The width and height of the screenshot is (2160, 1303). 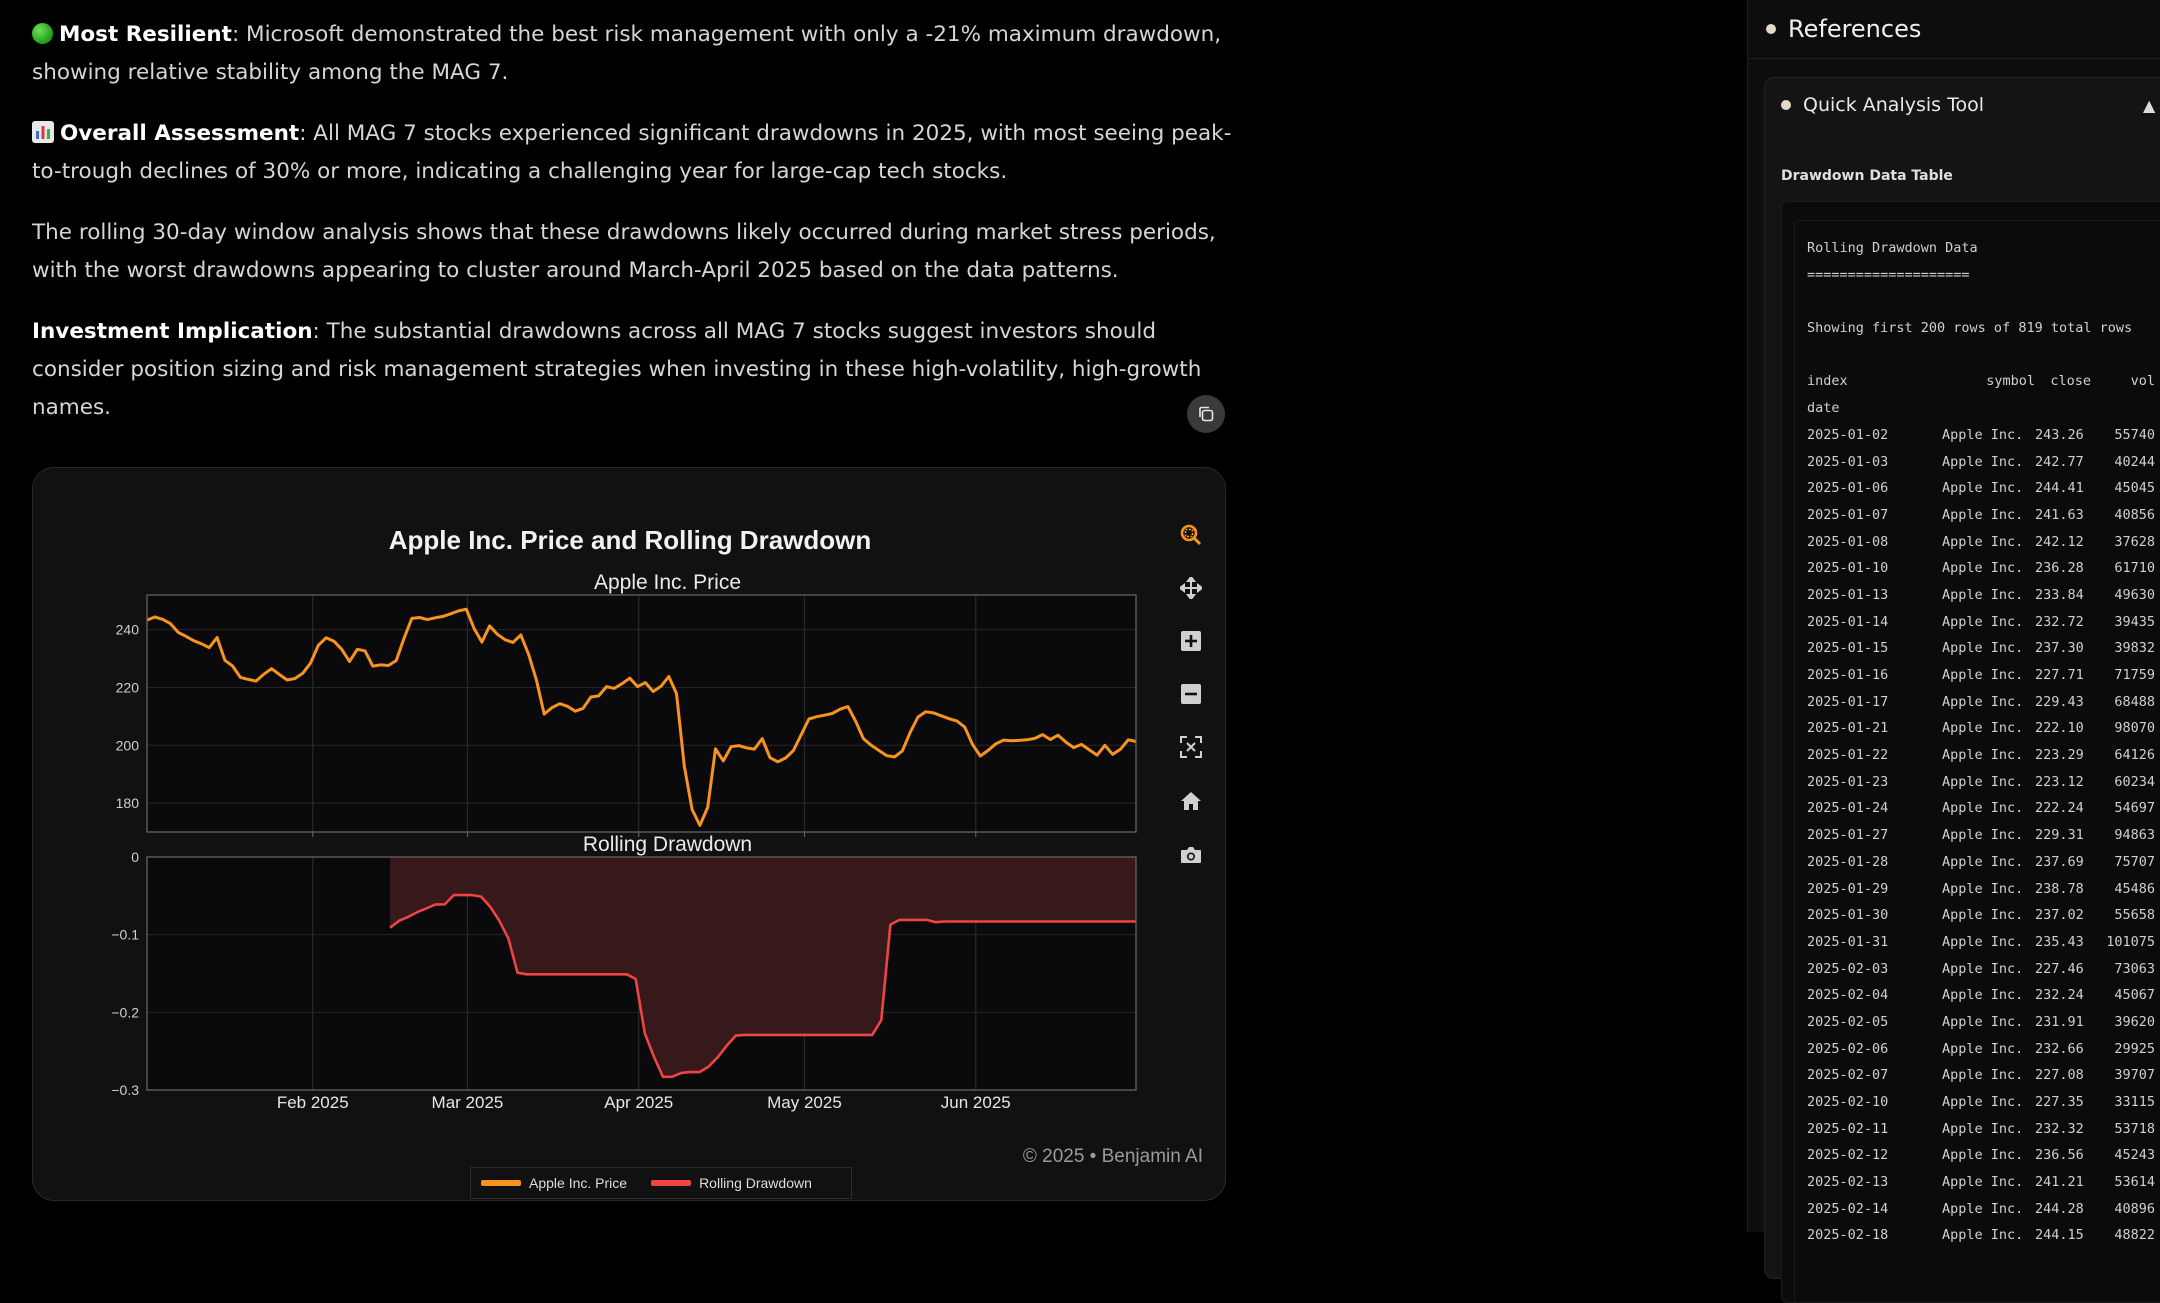 I want to click on legend-item-drawdown: Rolling Drawdown, so click(x=731, y=1183).